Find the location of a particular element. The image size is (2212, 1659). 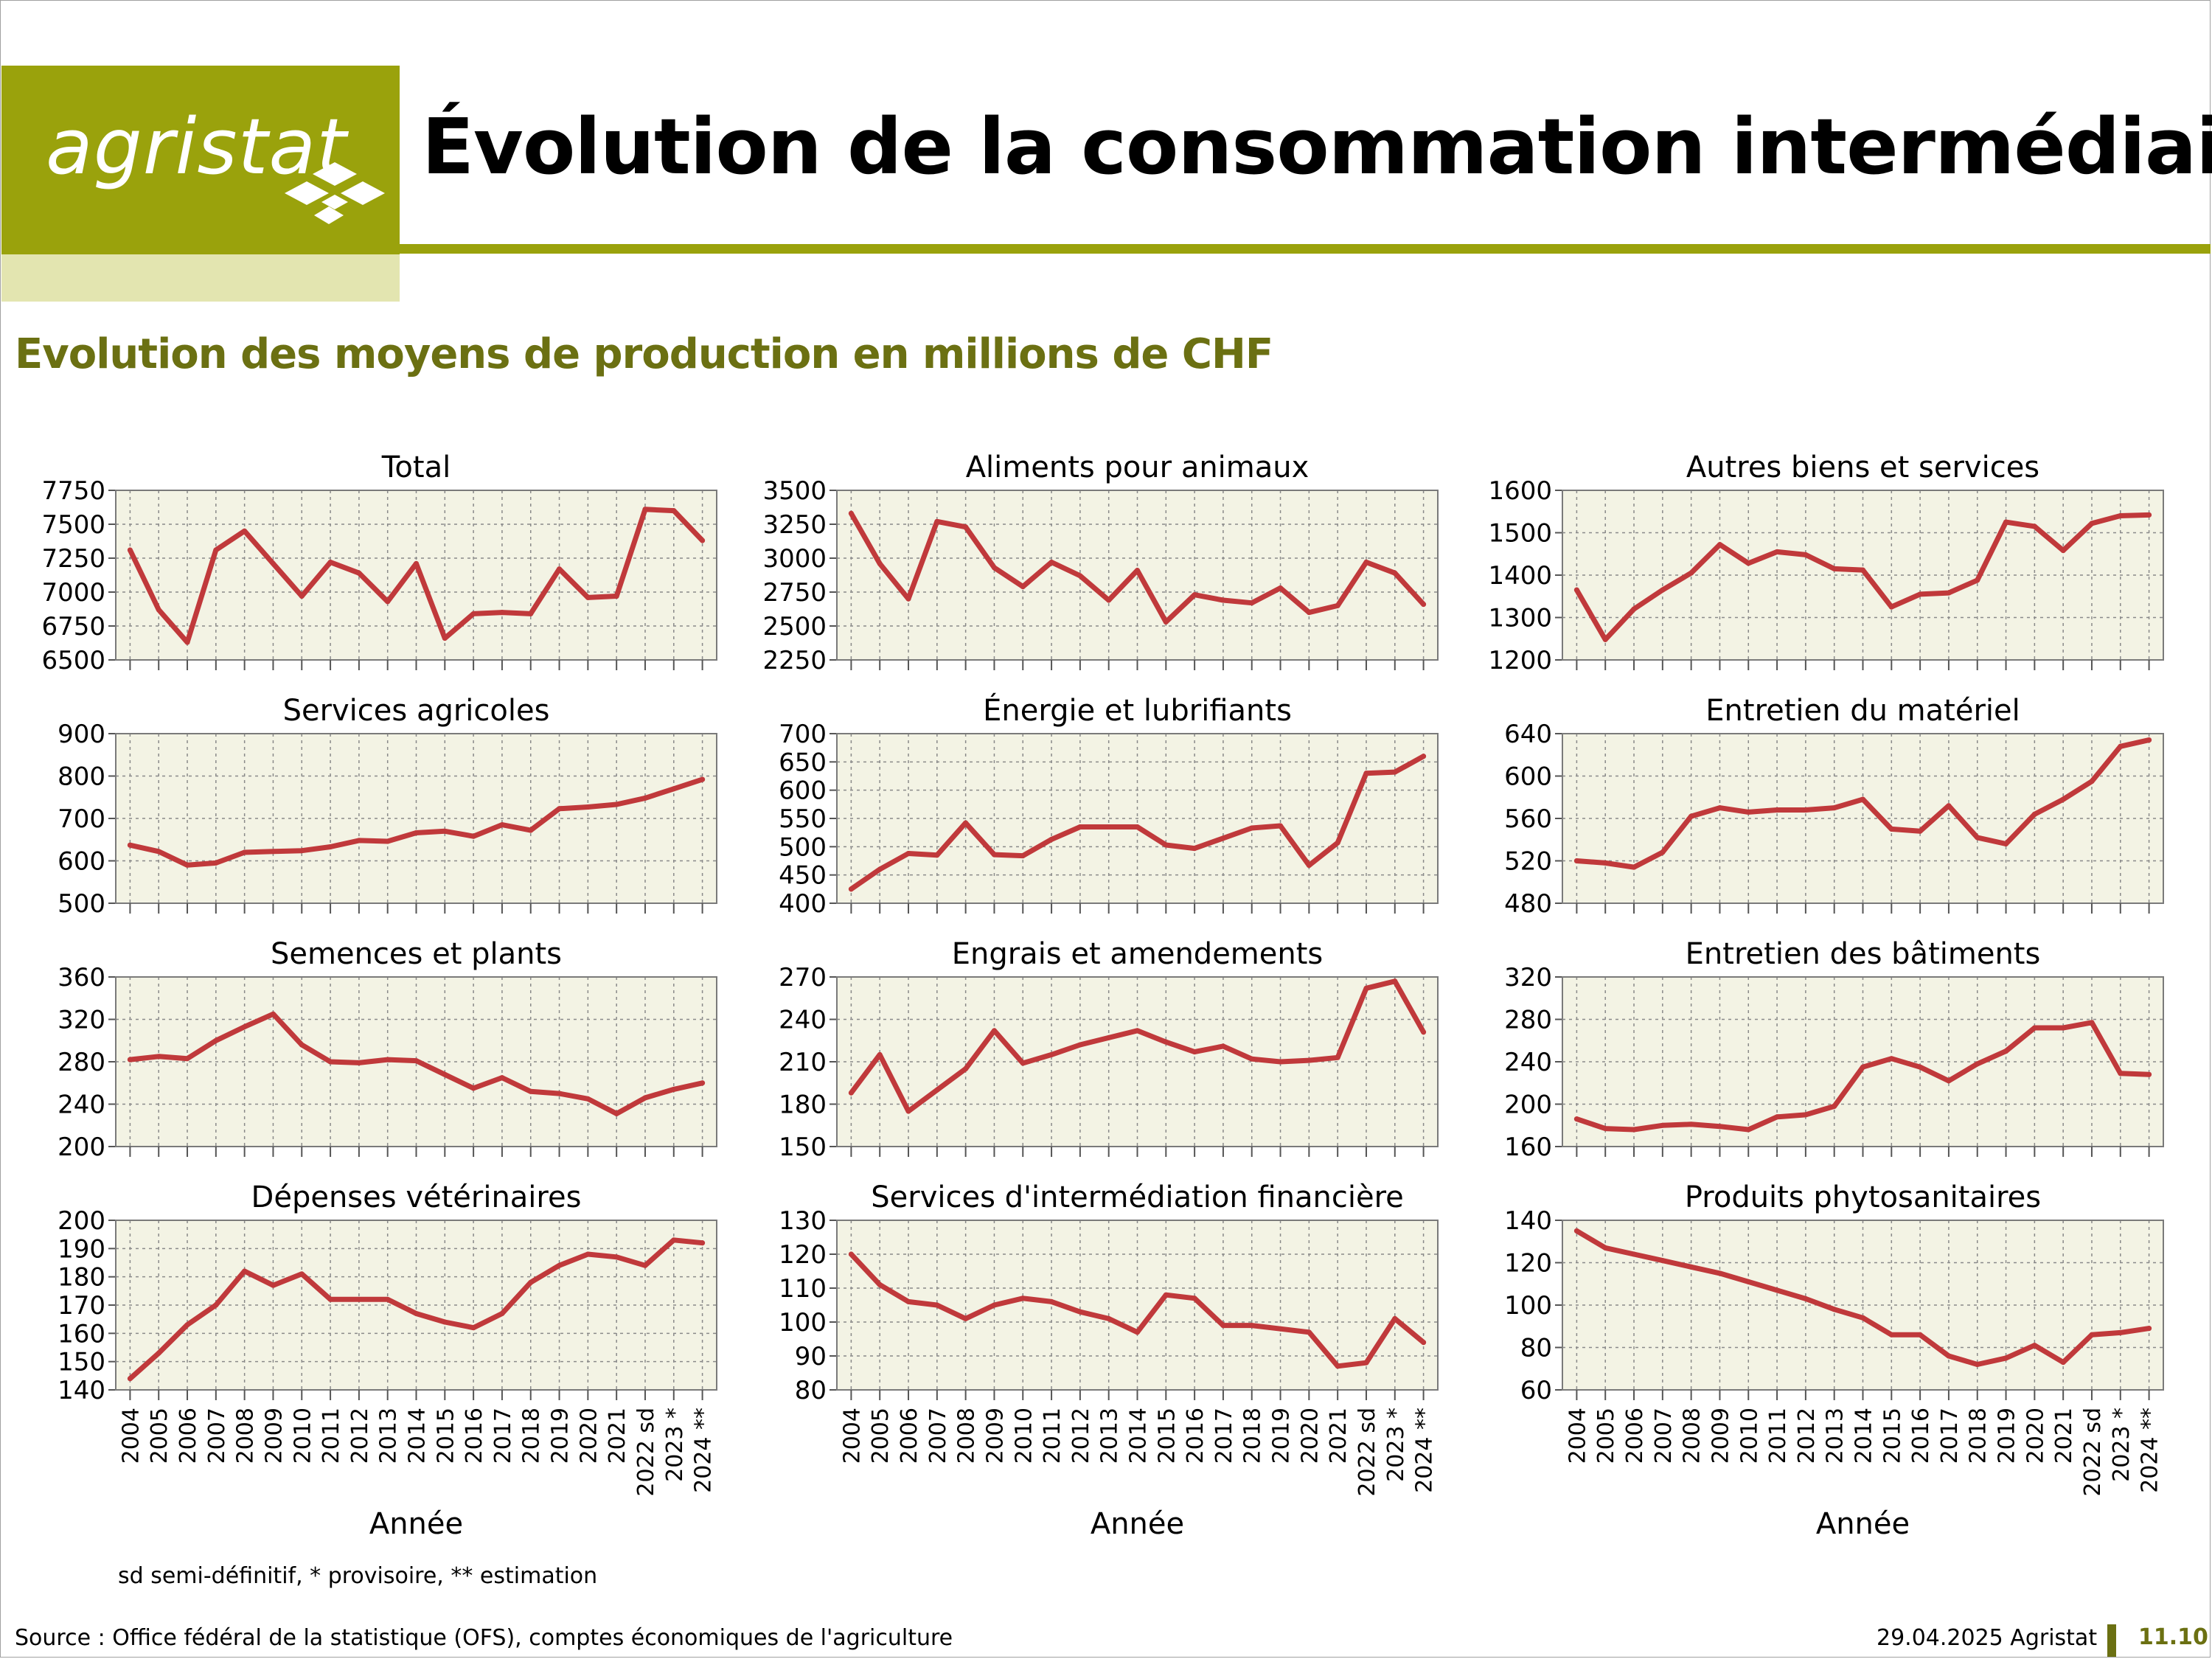

x-tick-label: 2018 is located at coordinates (1253, 1436).